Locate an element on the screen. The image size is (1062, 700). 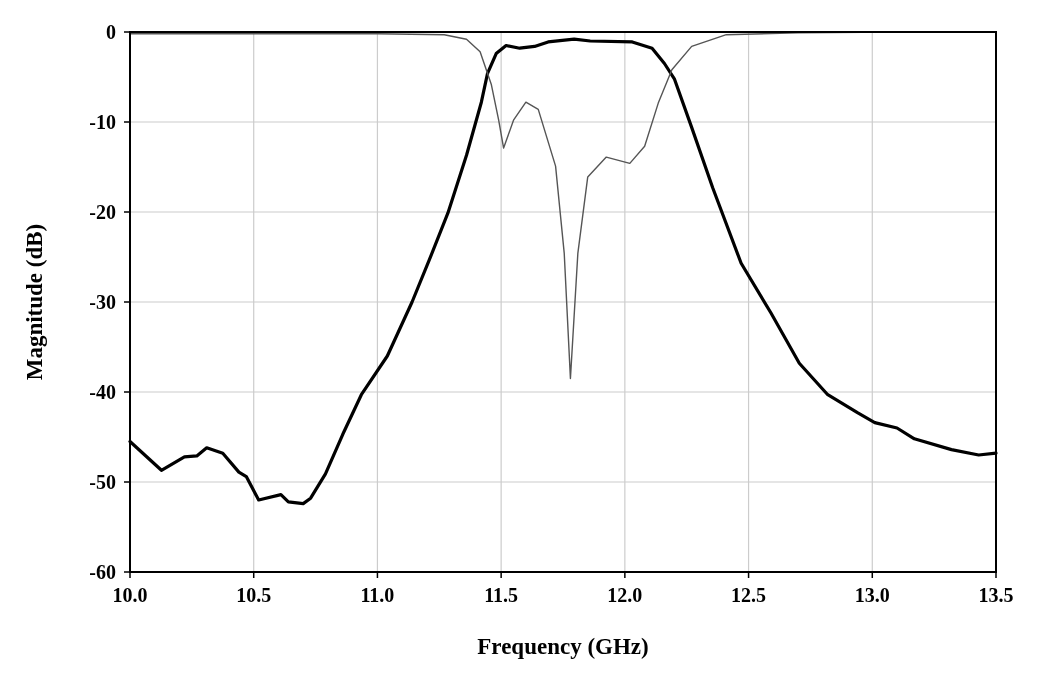
x-tick-label: 13.5 is located at coordinates (996, 595).